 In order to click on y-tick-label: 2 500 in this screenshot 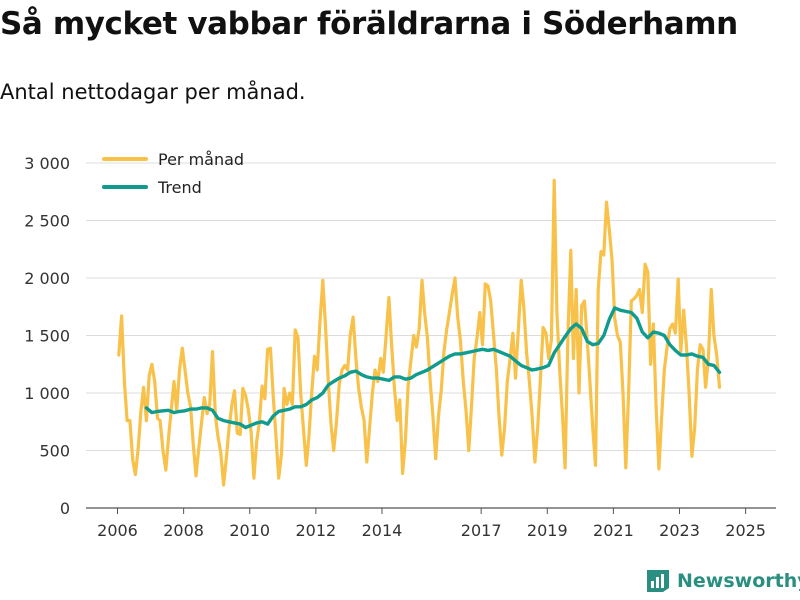, I will do `click(47, 221)`.